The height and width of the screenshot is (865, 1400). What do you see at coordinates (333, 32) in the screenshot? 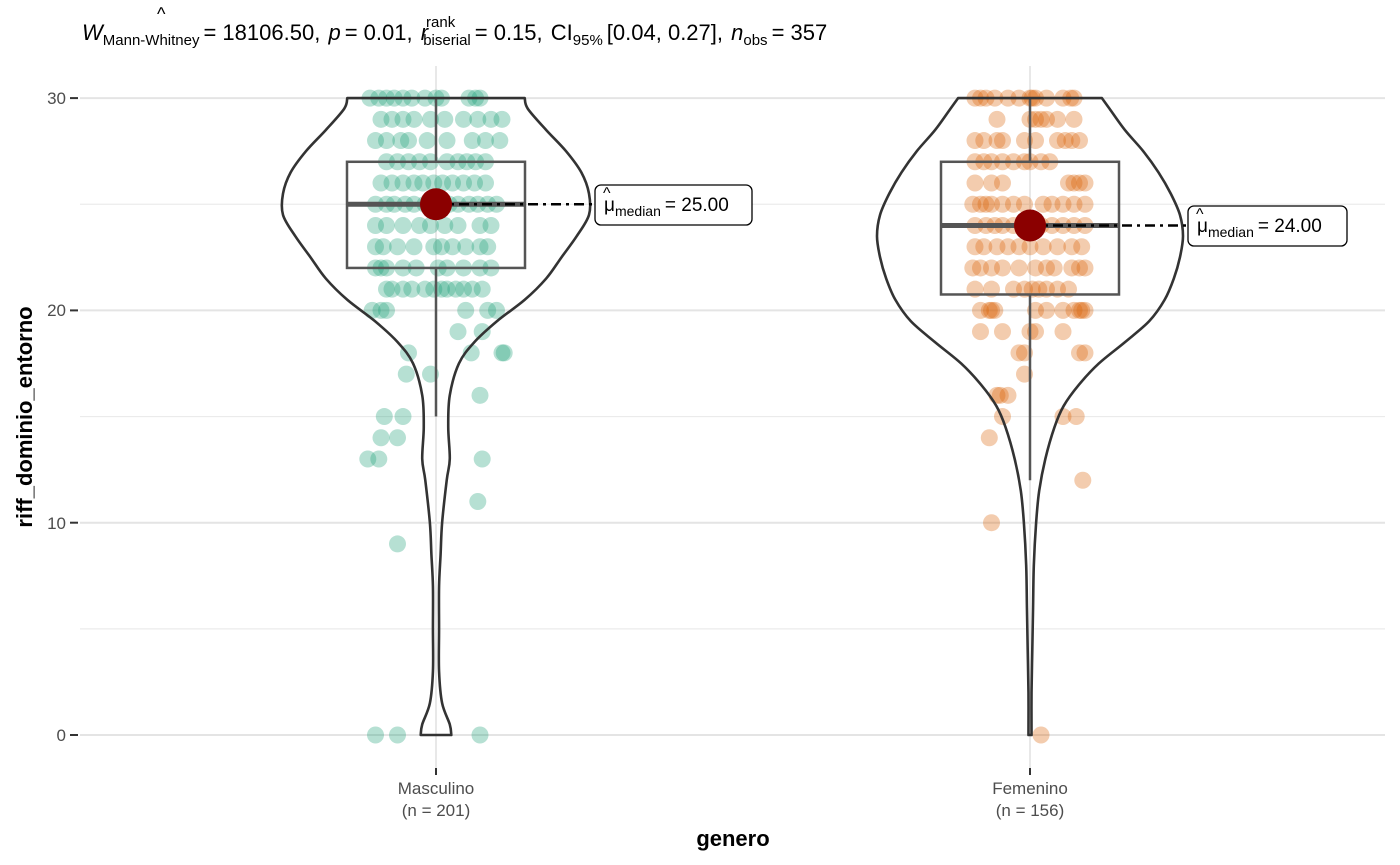
I see `title-p-symbol: p` at bounding box center [333, 32].